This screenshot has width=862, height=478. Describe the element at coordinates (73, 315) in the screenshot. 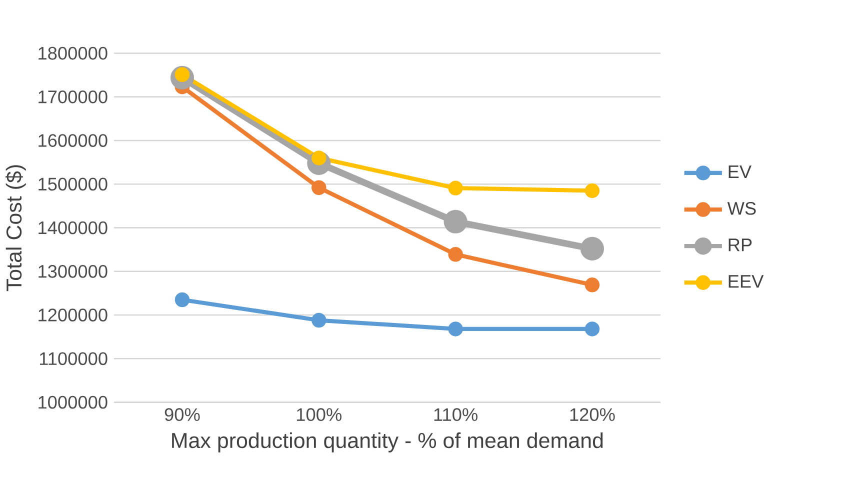

I see `y-tick-label: 1200000` at that location.